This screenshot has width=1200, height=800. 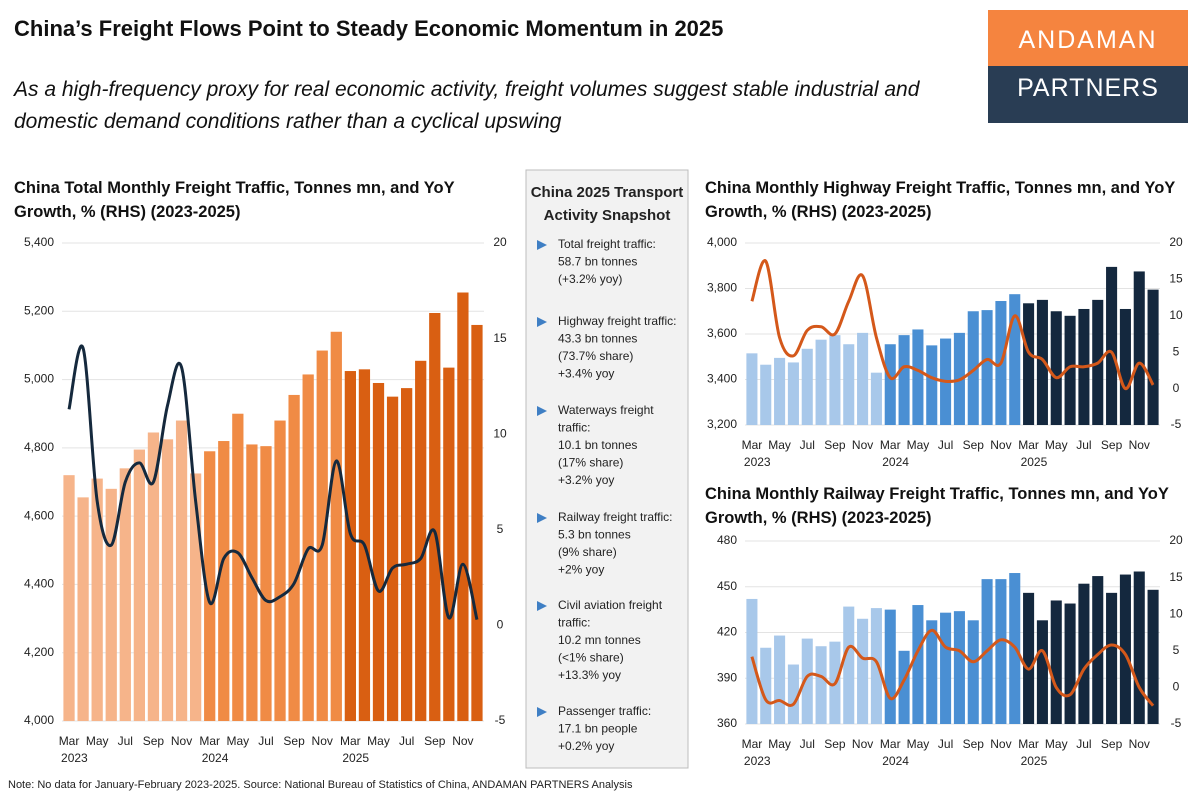 I want to click on y-tick-label: 3,400, so click(x=722, y=379).